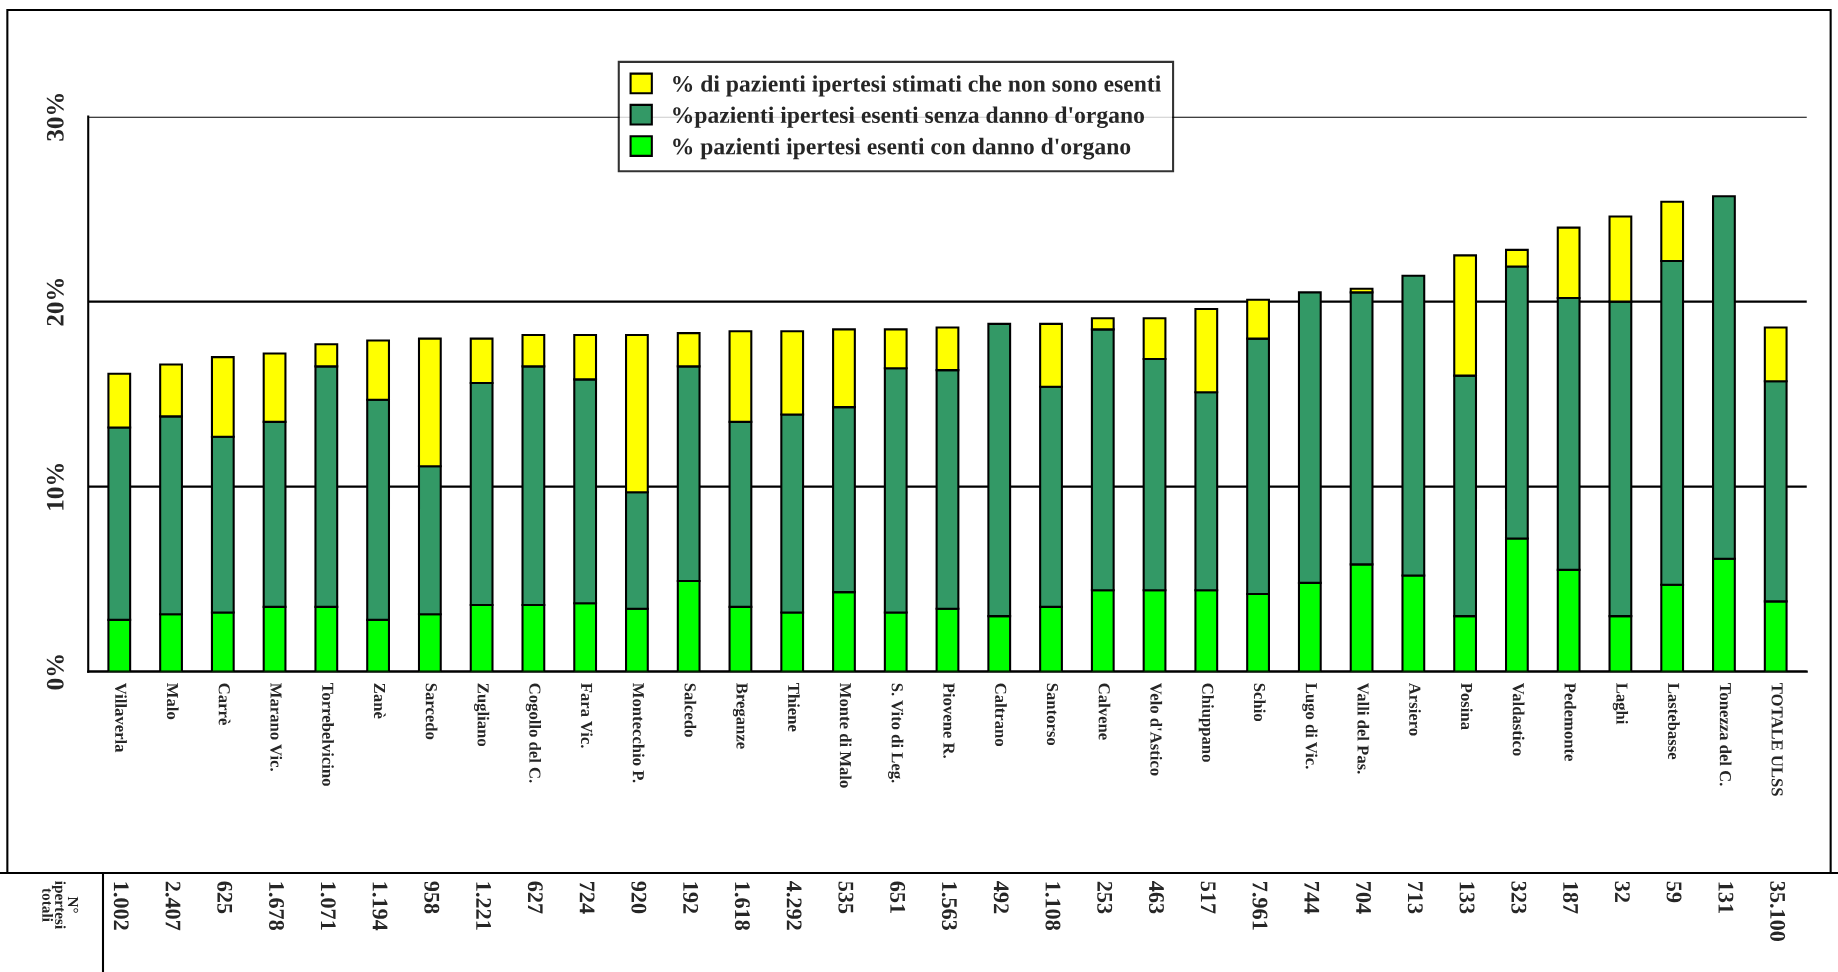 The image size is (1838, 972). I want to click on x-tick-label: TOTALE ULSS, so click(1777, 739).